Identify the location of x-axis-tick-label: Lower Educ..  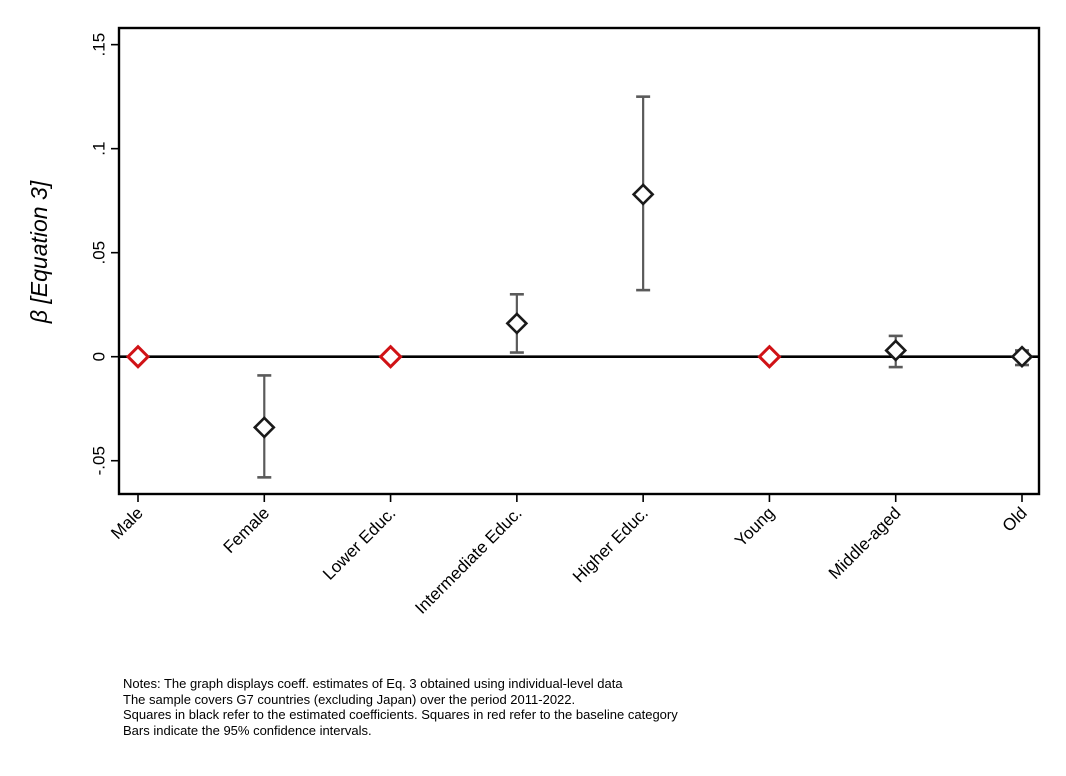
(359, 543).